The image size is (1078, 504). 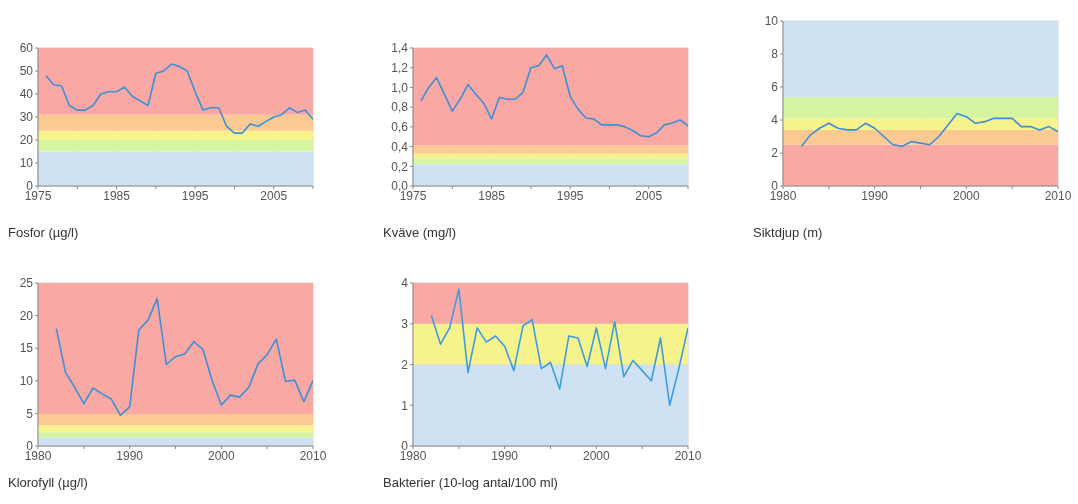 I want to click on y-tick-label: 60, so click(x=26, y=48).